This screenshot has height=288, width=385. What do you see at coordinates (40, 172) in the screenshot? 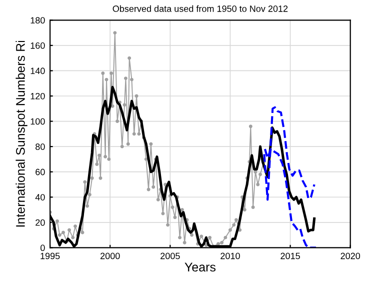
I see `y-tick-label: 60` at bounding box center [40, 172].